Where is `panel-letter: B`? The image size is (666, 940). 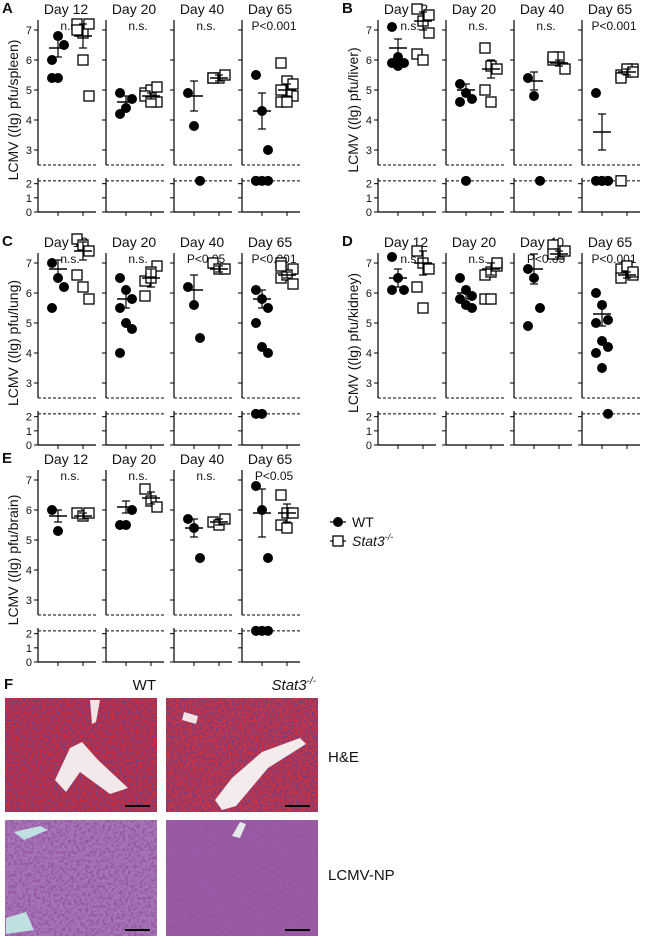 panel-letter: B is located at coordinates (347, 8).